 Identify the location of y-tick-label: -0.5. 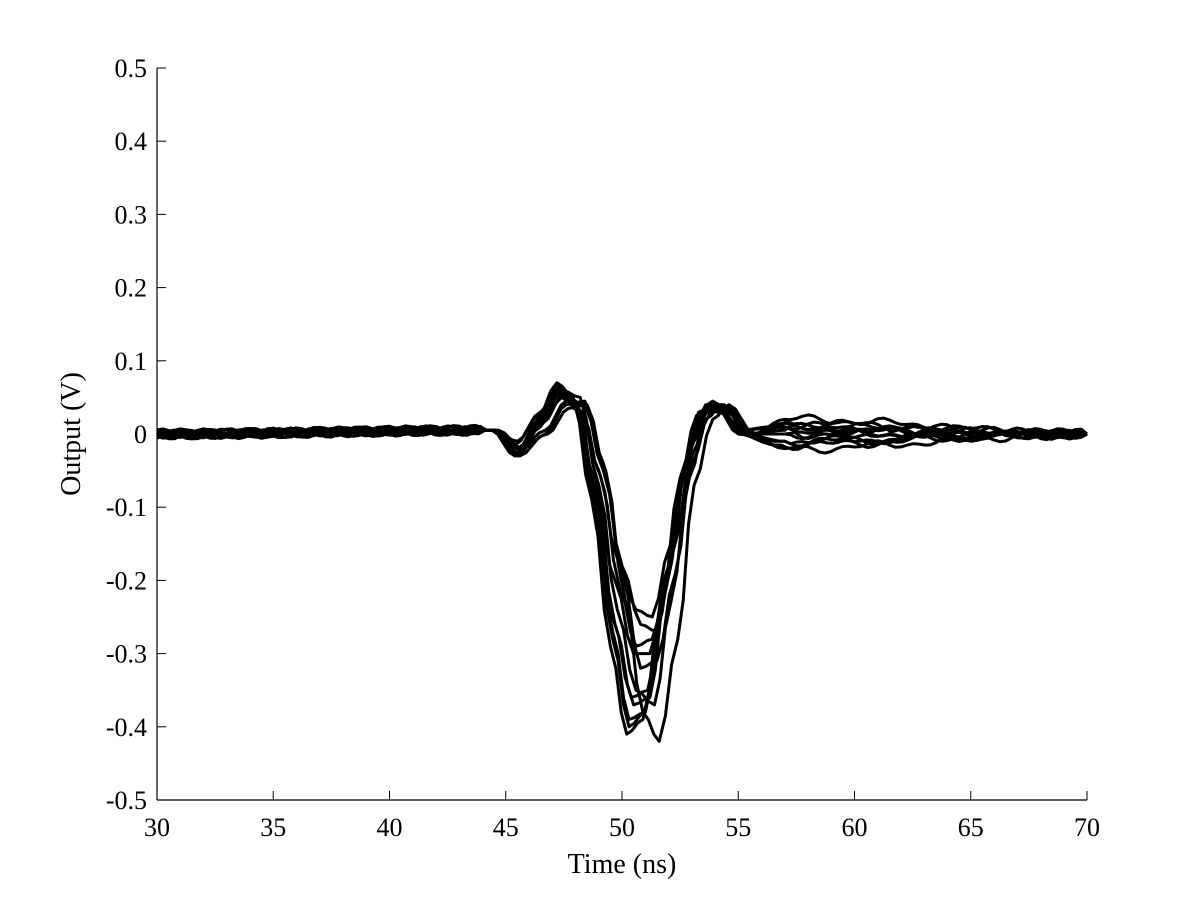
(126, 800).